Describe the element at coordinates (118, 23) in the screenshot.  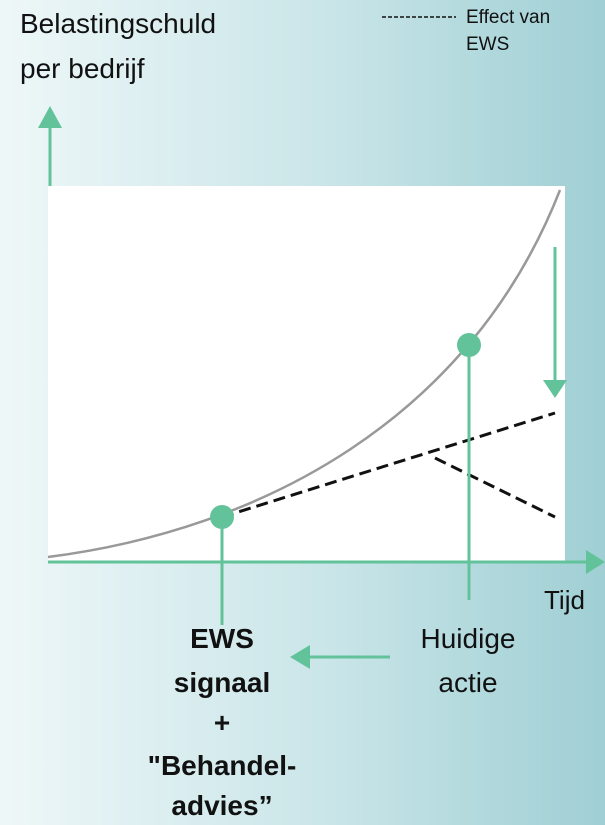
I see `y-axis-label: Belastingschuld` at that location.